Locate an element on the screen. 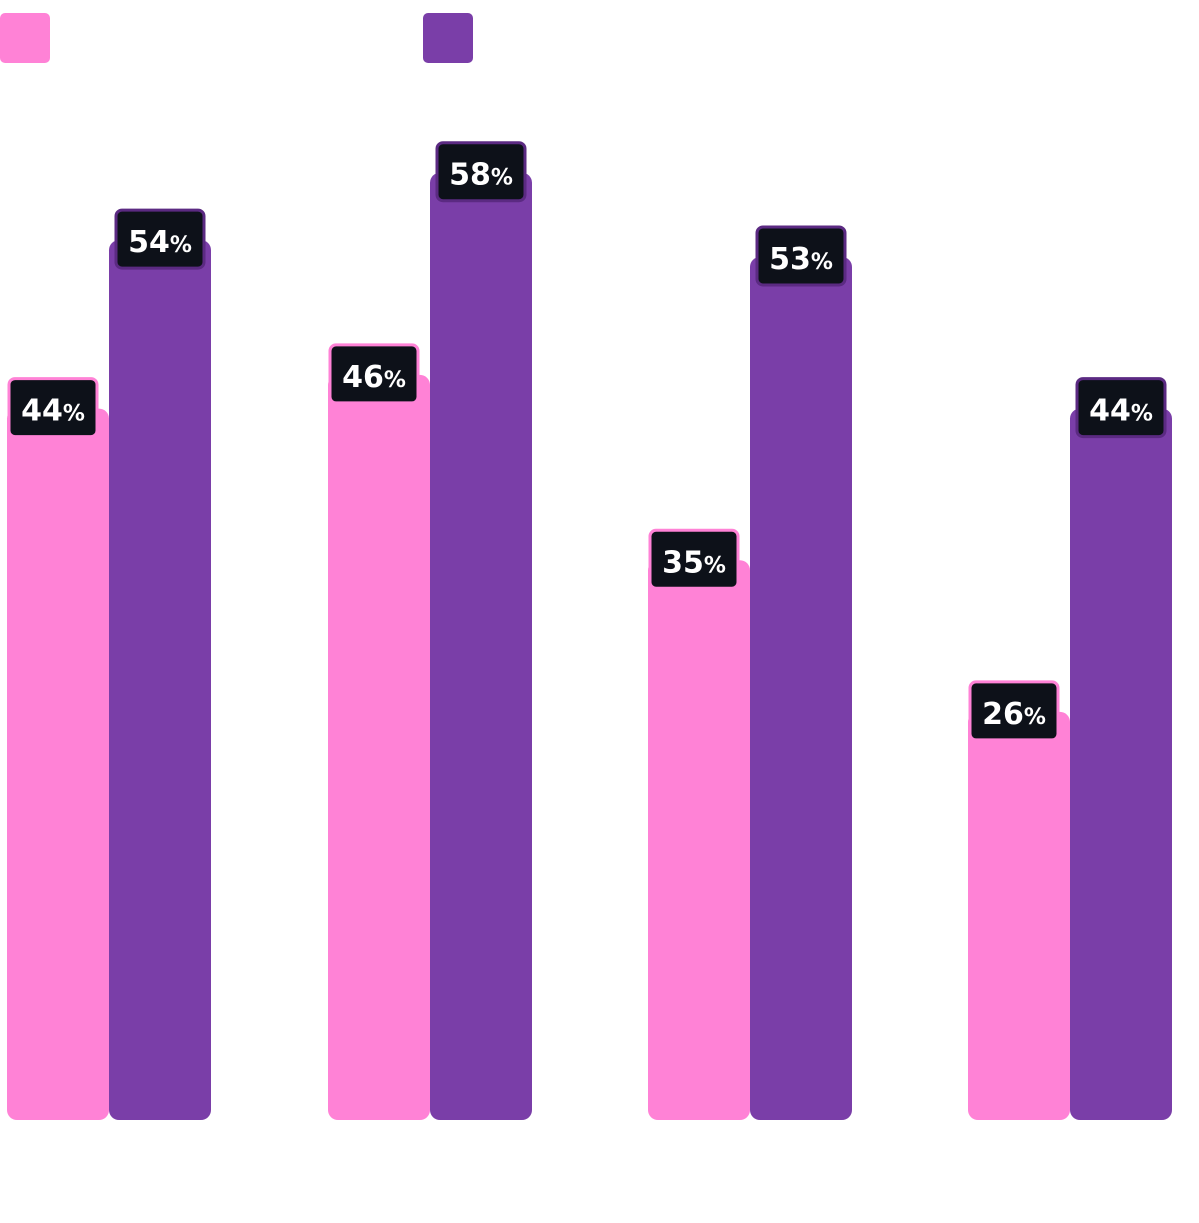 The width and height of the screenshot is (1199, 1223). value-label-series-1-cat-3: 35% is located at coordinates (694, 562).